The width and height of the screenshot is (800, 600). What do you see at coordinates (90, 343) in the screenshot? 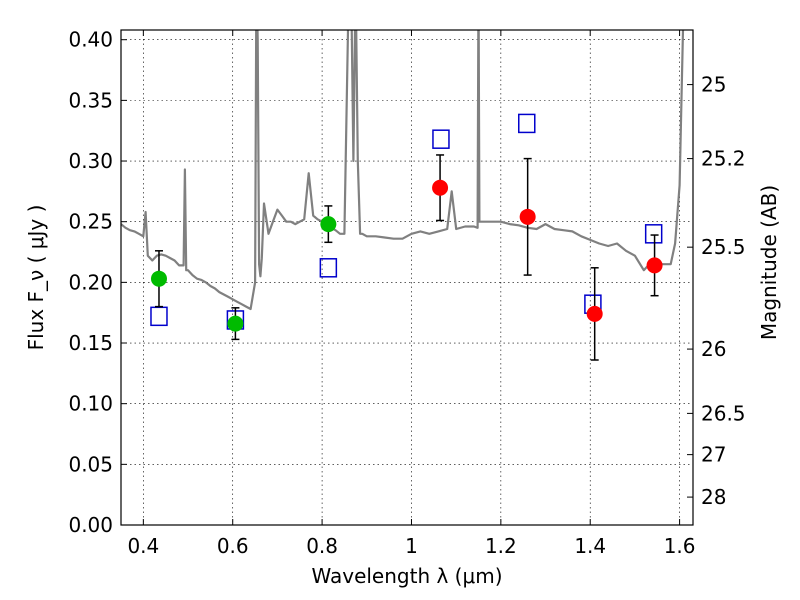
I see `y-tick-label: 0.15` at bounding box center [90, 343].